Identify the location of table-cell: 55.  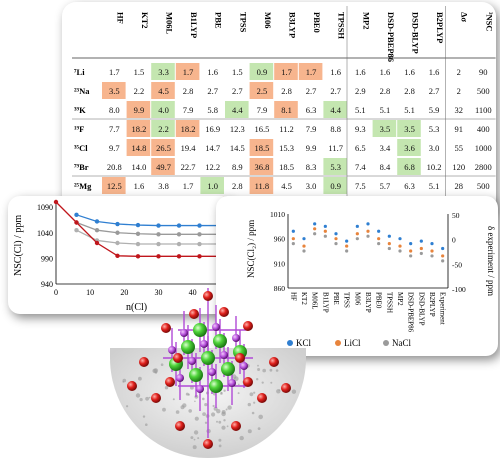
(458, 148).